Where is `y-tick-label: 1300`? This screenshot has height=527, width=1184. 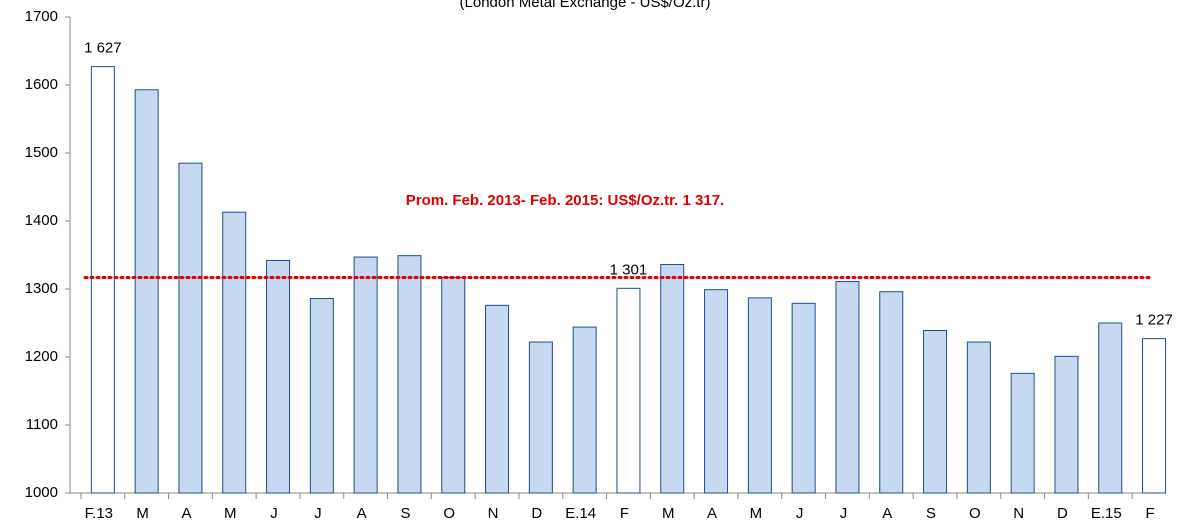
y-tick-label: 1300 is located at coordinates (41, 288).